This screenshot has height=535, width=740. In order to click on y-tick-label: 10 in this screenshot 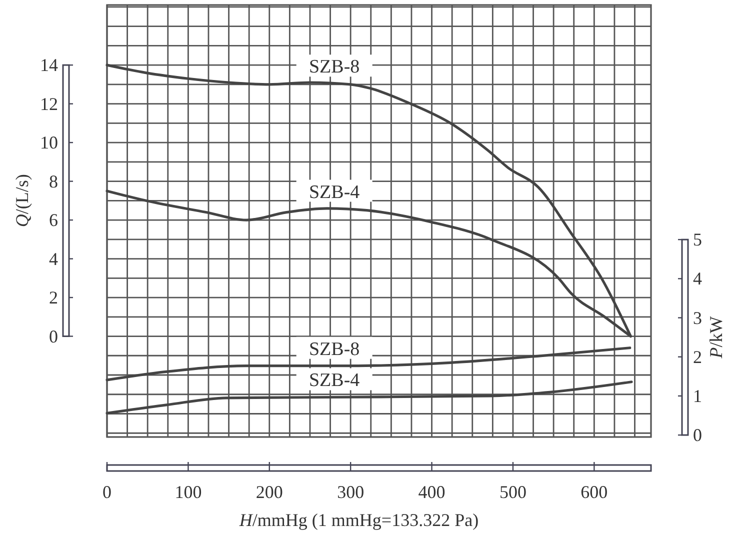, I will do `click(49, 142)`.